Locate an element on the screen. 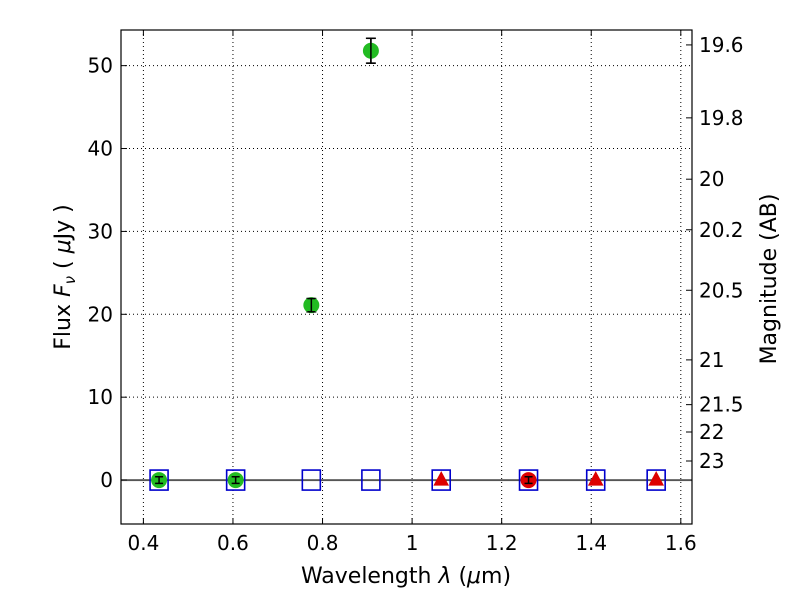 Image resolution: width=800 pixels, height=600 pixels. x-tick-label: 1.4 is located at coordinates (591, 543).